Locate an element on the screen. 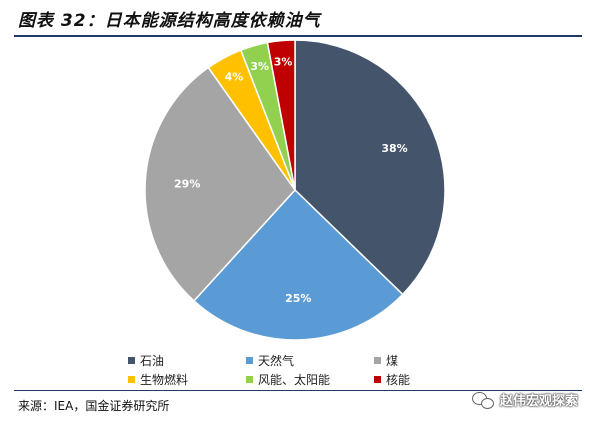 The width and height of the screenshot is (590, 421). legend-label-3: 生物燃料 is located at coordinates (164, 380).